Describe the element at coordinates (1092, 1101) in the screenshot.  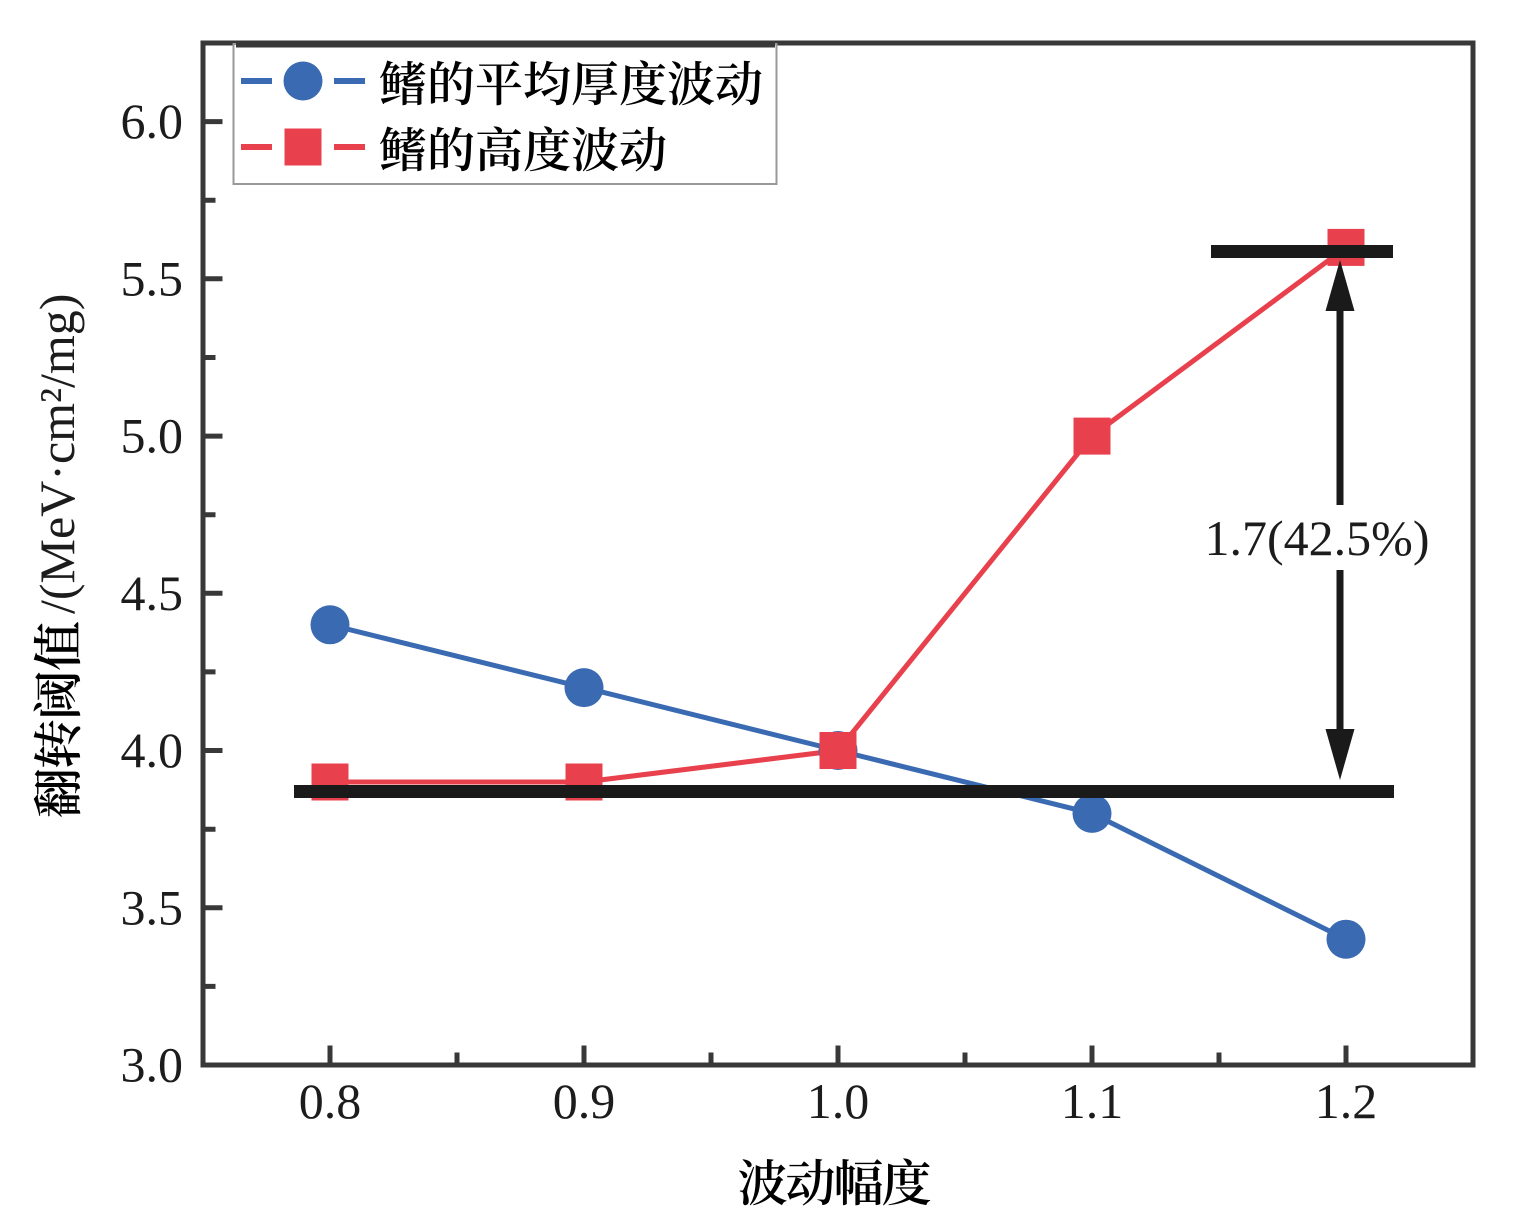
I see `svg-text: 1.1` at that location.